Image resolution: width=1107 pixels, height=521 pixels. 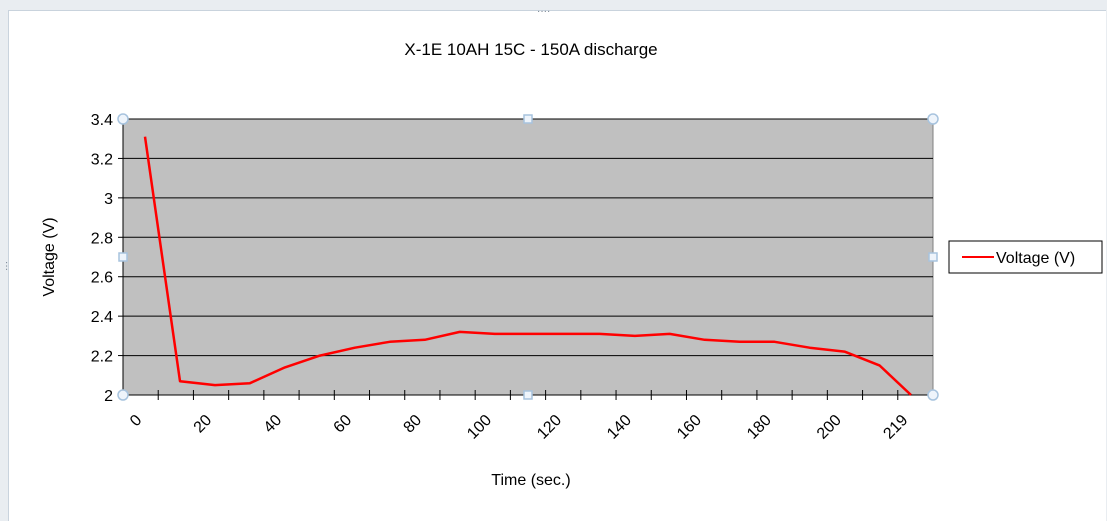 I want to click on chart-title: X-1E 10AH 15C - 150A discharge, so click(x=530, y=49).